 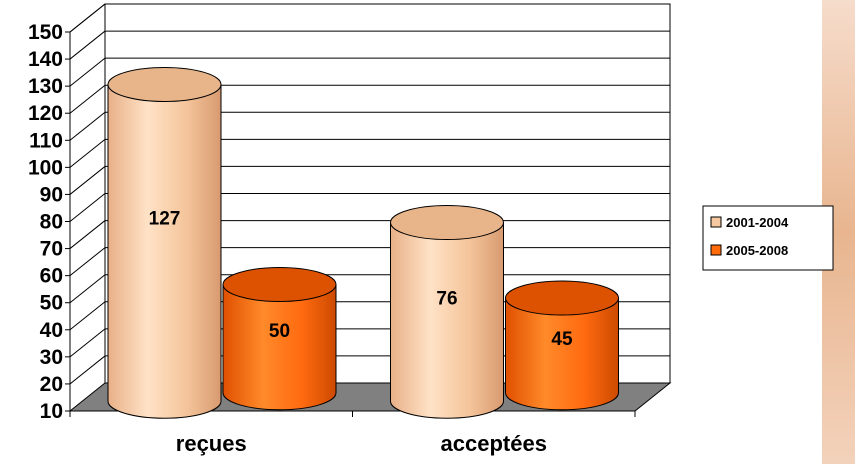 I want to click on y-axis-ticks: 10 20 30 40 50 60 70 80 90 100 110 120 130 140 150, so click(x=49, y=222).